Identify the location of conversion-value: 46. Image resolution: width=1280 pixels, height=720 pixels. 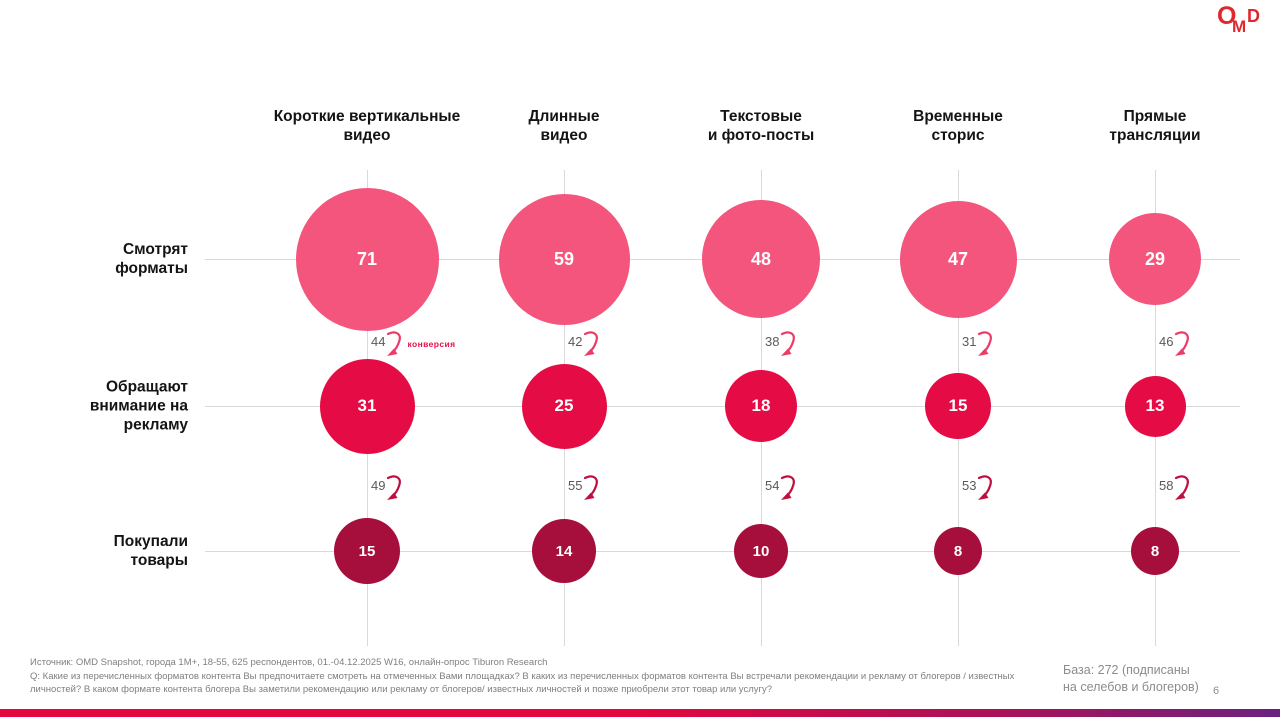
(1166, 341).